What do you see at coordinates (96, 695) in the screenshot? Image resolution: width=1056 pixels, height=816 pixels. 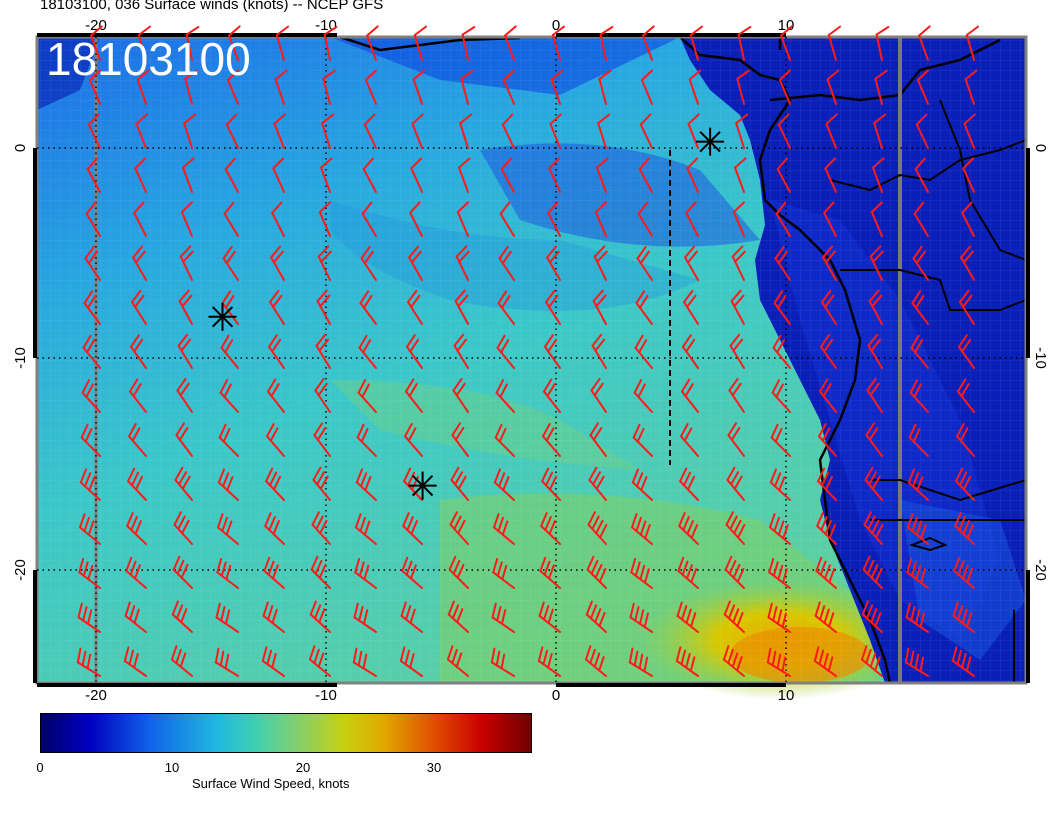 I see `lon-label-bottom: -20` at bounding box center [96, 695].